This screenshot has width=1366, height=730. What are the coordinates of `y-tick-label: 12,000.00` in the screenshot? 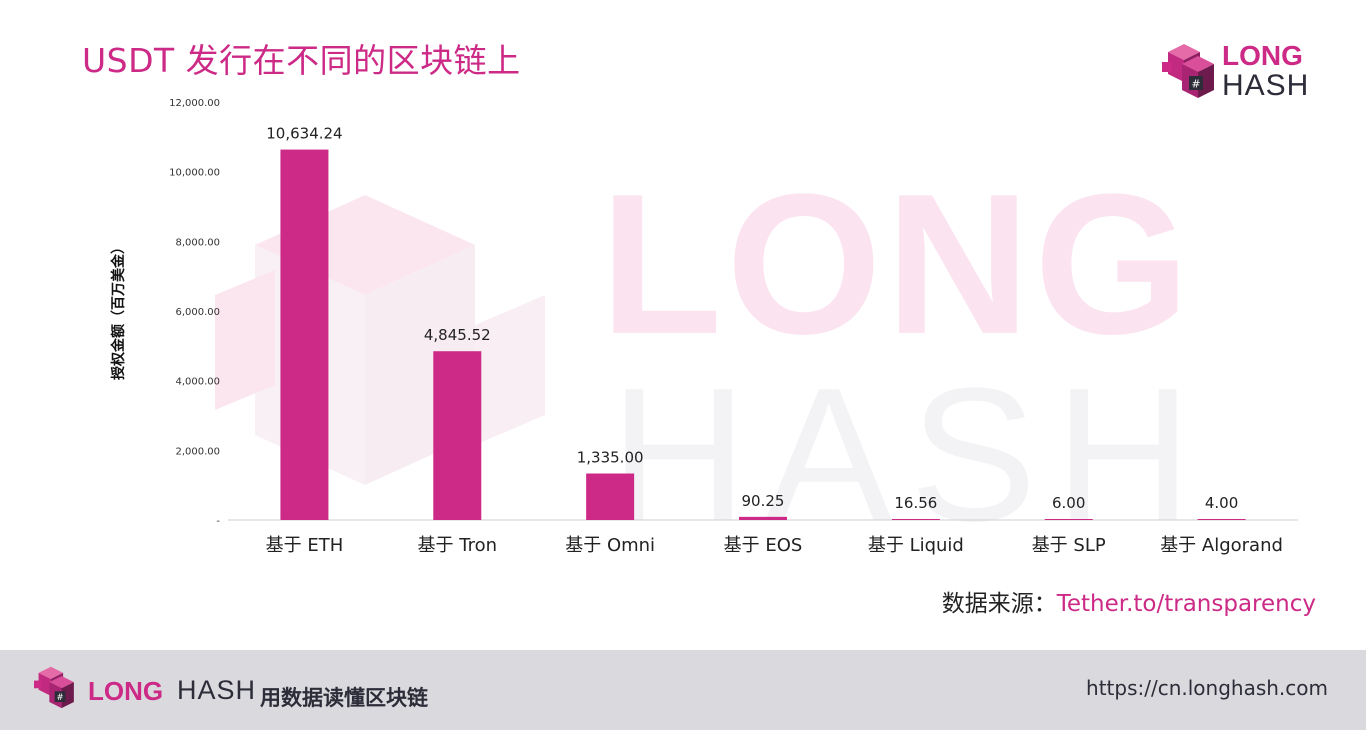 It's located at (194, 103).